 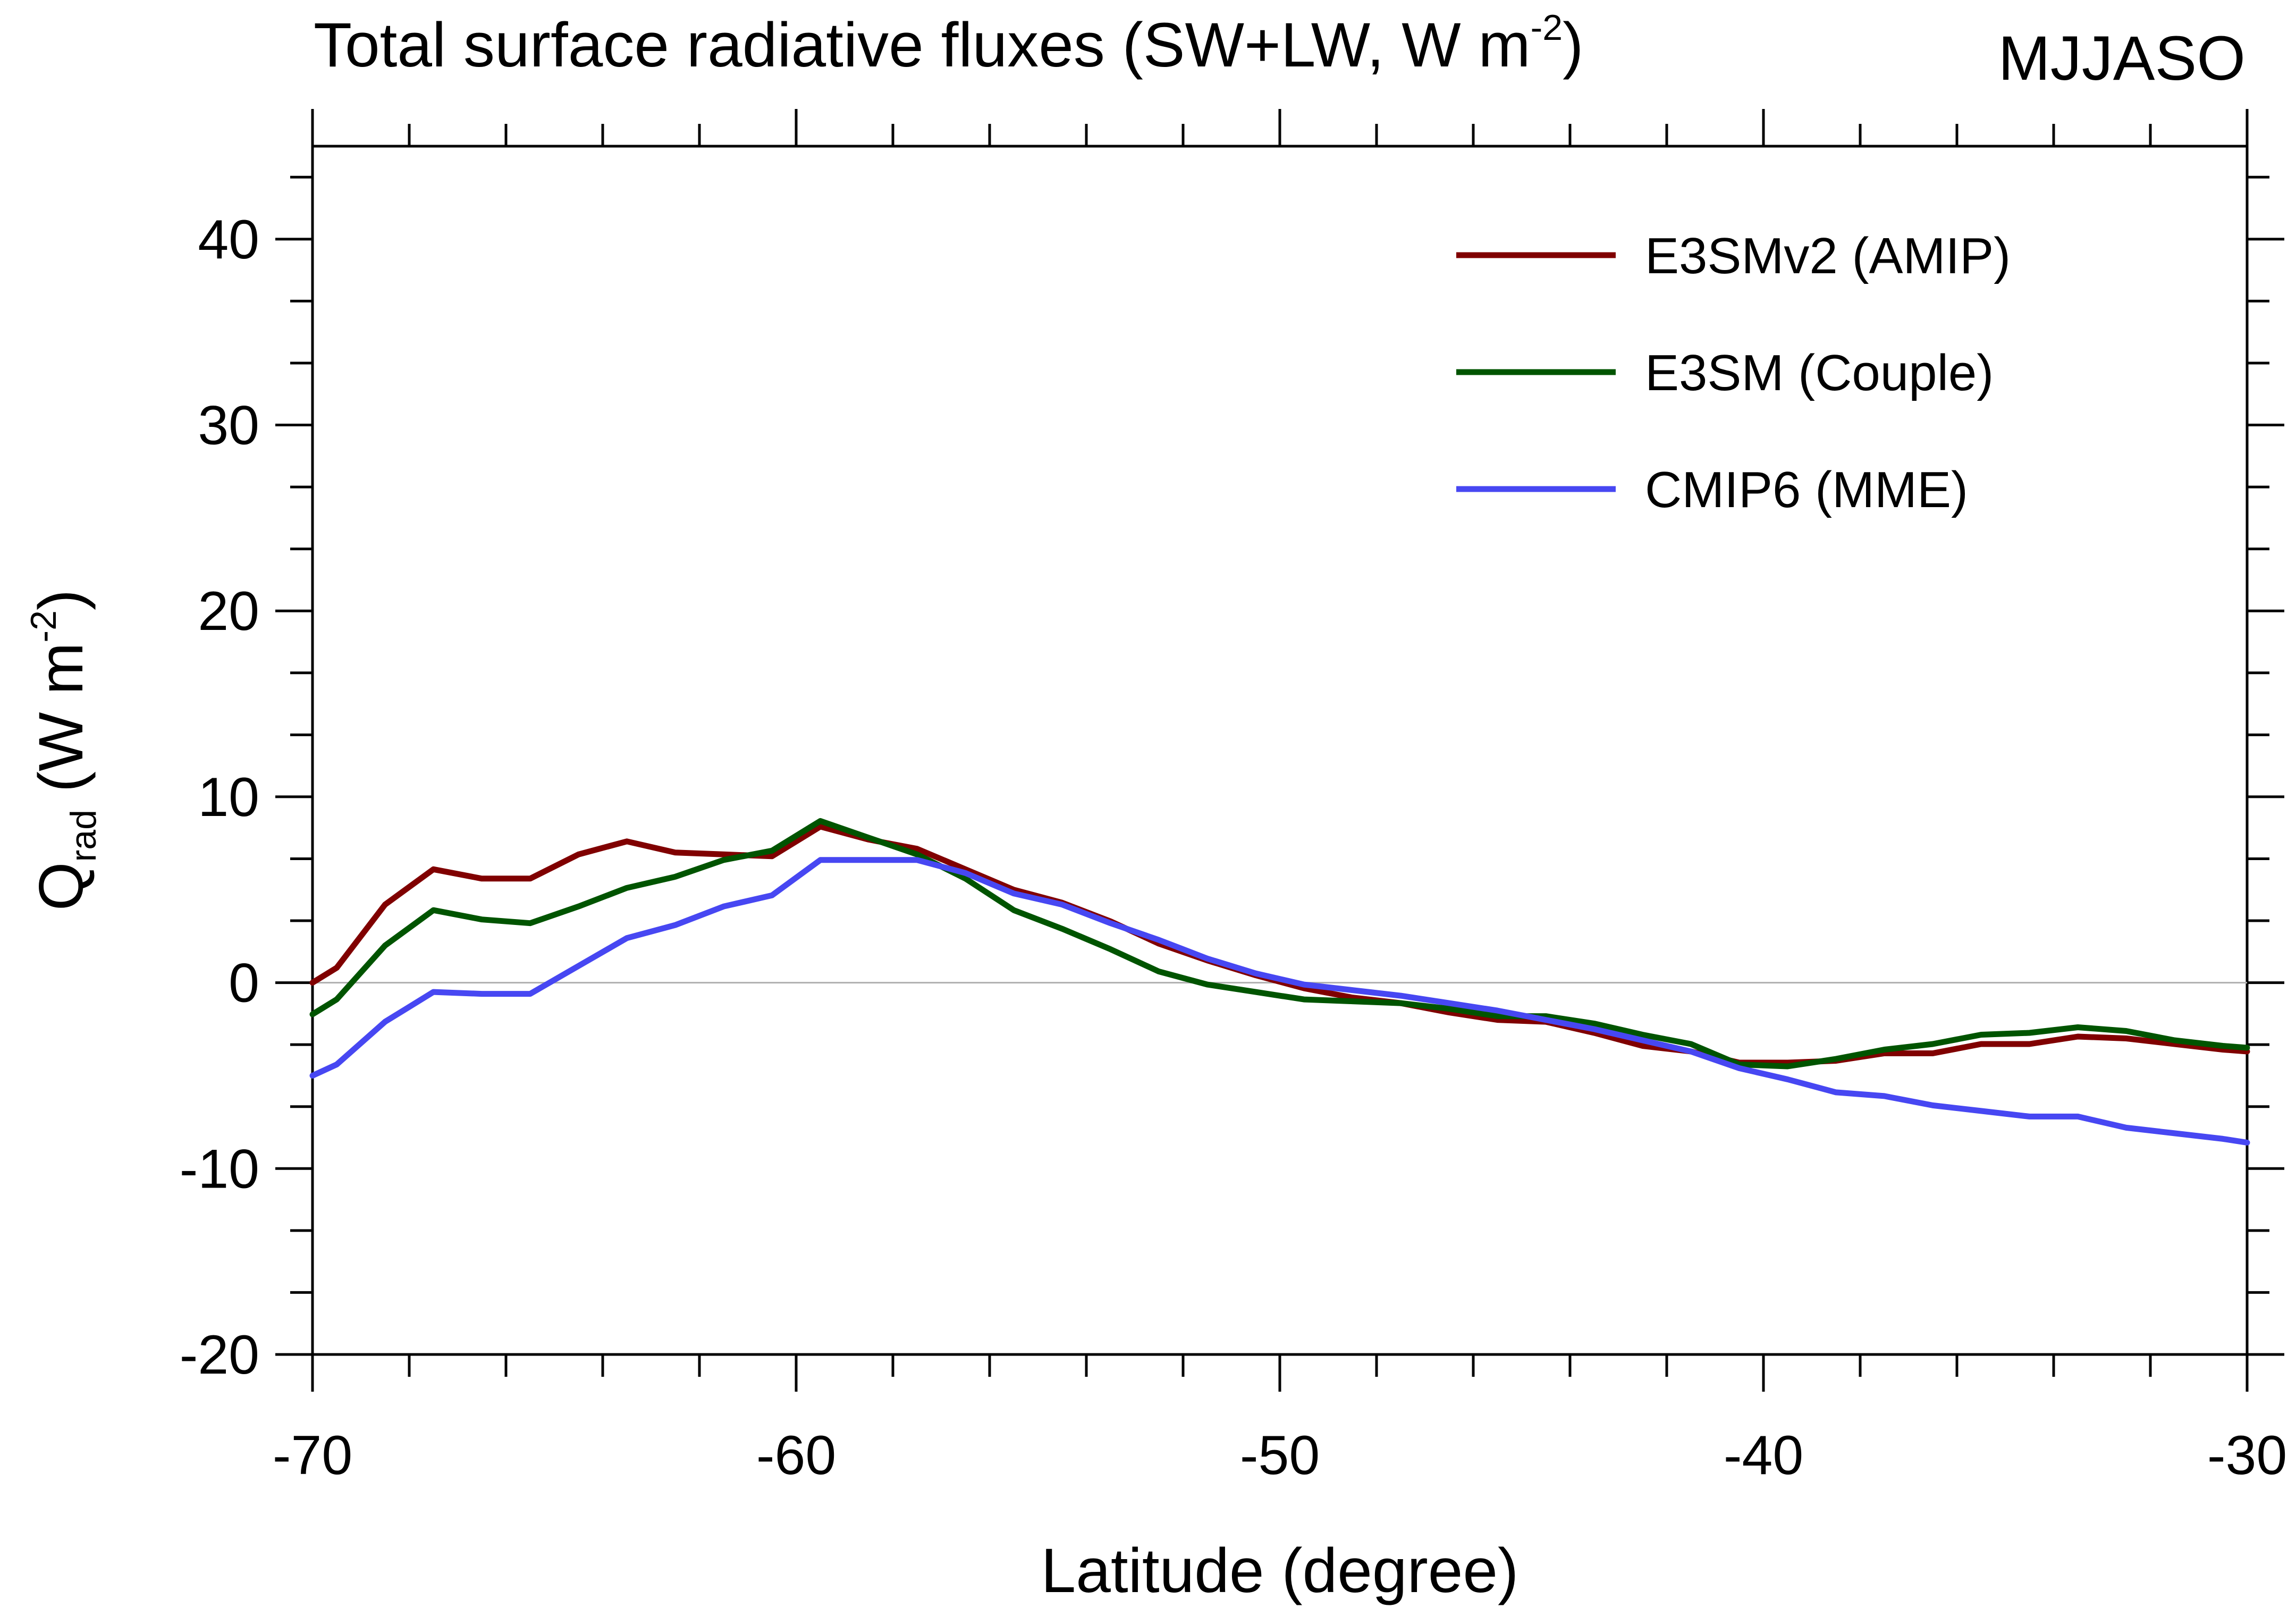 What do you see at coordinates (61, 726) in the screenshot?
I see `y-axis-label-units: (W m` at bounding box center [61, 726].